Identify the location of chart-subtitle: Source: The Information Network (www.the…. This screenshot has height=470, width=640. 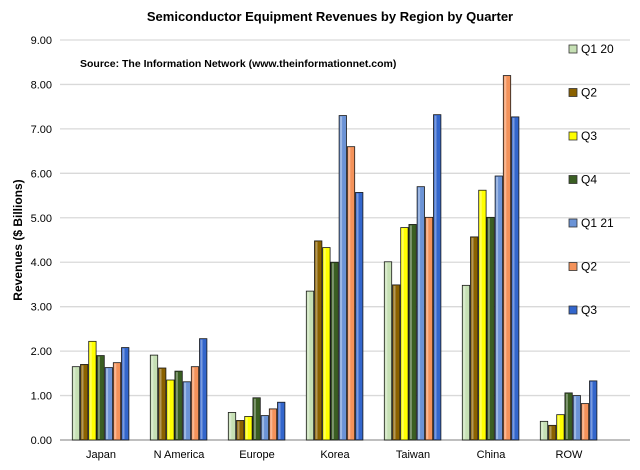
(238, 64).